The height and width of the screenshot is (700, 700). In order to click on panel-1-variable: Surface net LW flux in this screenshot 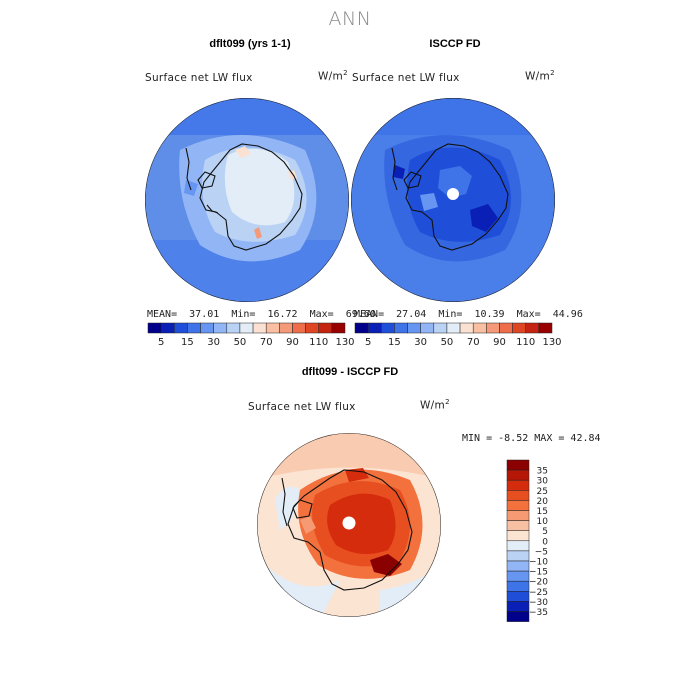, I will do `click(199, 78)`.